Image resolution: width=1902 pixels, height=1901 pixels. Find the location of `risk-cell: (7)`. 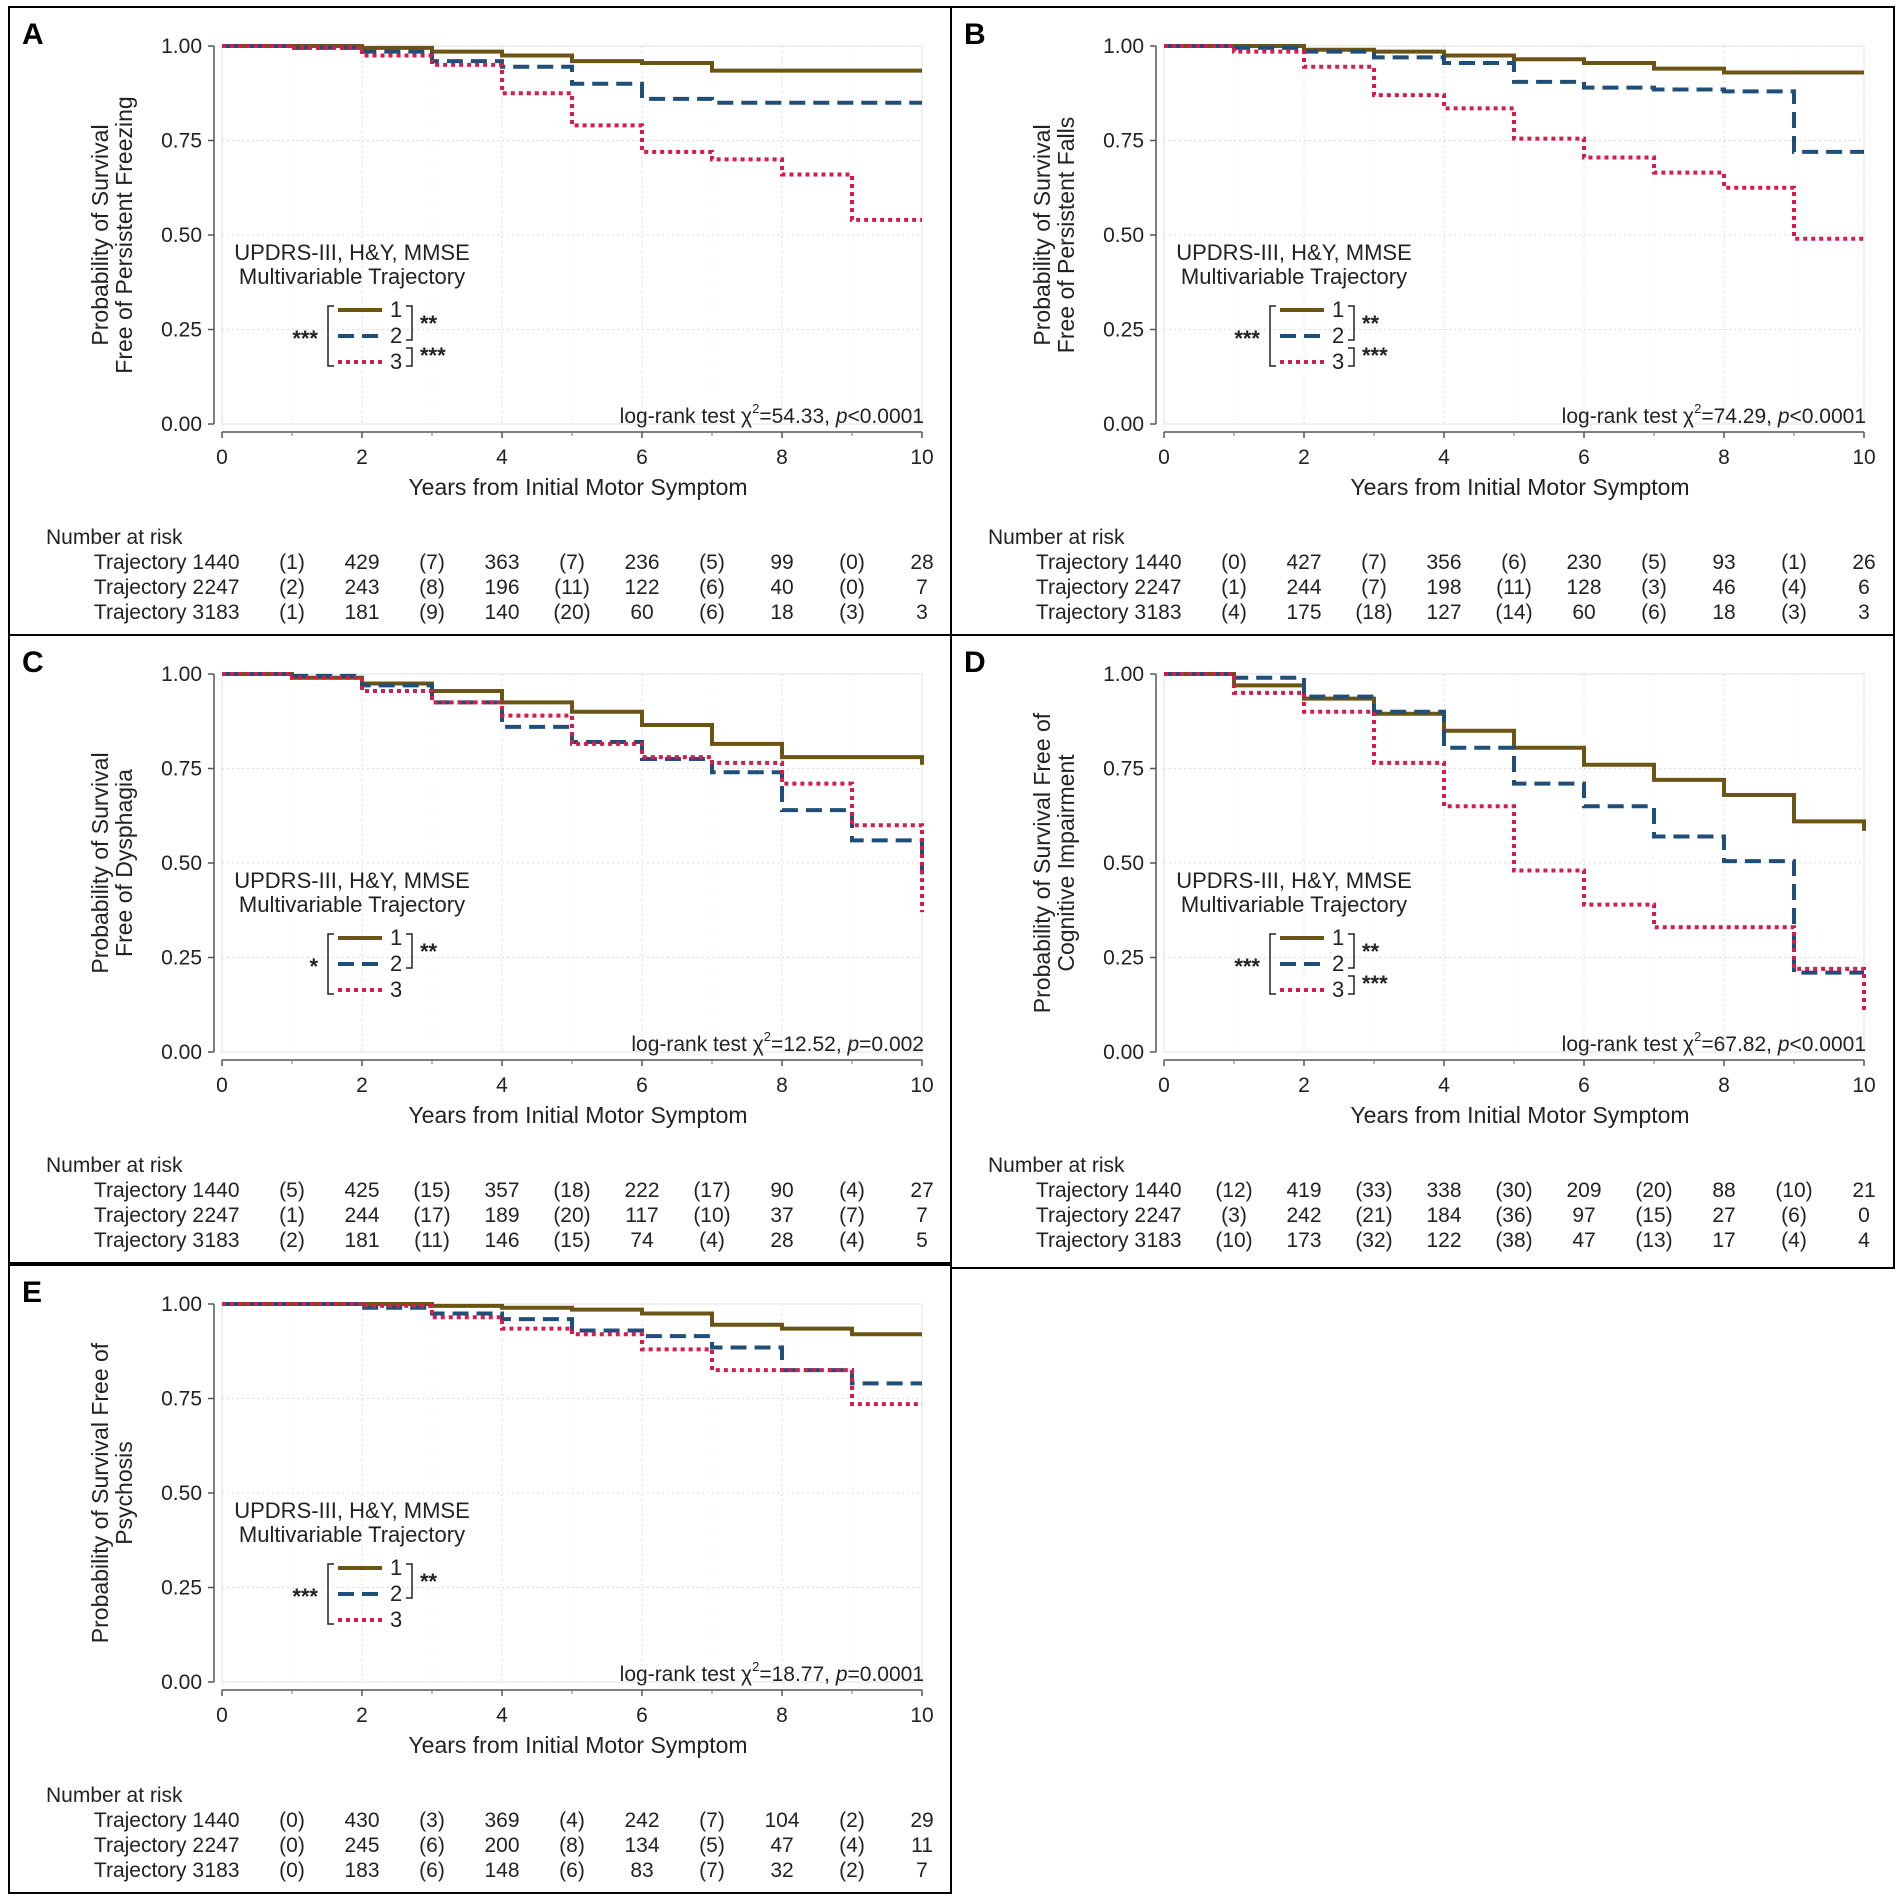

risk-cell: (7) is located at coordinates (1374, 562).